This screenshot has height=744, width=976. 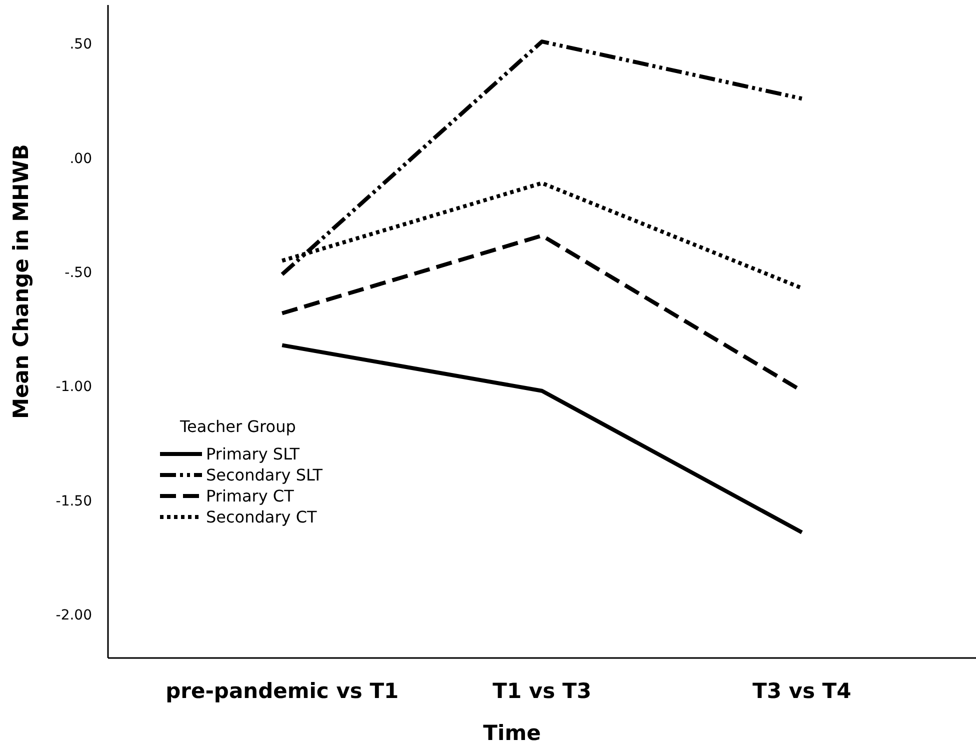 I want to click on legend-title: Teacher Group, so click(x=237, y=426).